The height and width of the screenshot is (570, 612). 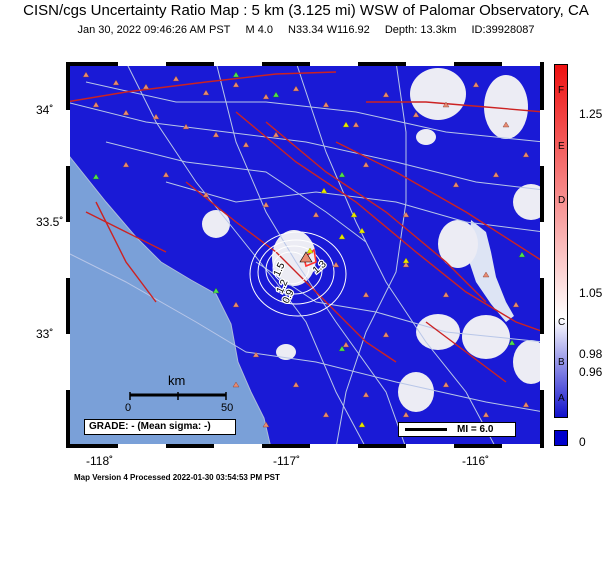 I want to click on colorbar-value-1-25: 1.25, so click(x=591, y=114).